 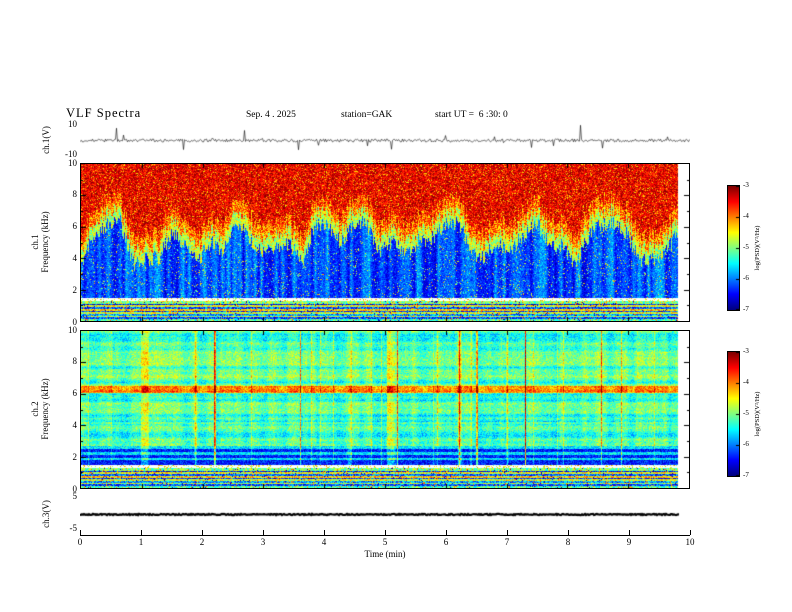 I want to click on ch2-colorbar-tick-label: -7, so click(x=746, y=475).